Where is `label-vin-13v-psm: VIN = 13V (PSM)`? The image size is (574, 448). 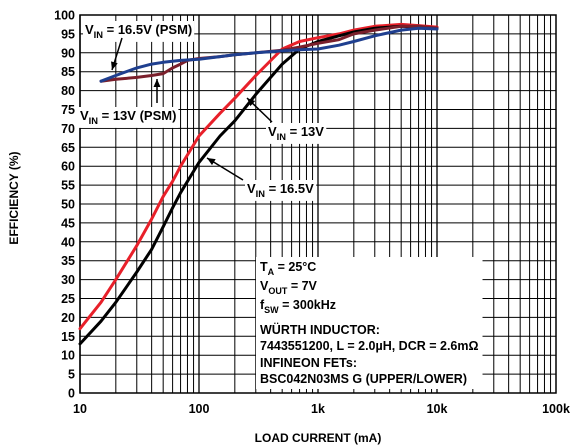
label-vin-13v-psm: VIN = 13V (PSM) is located at coordinates (128, 117).